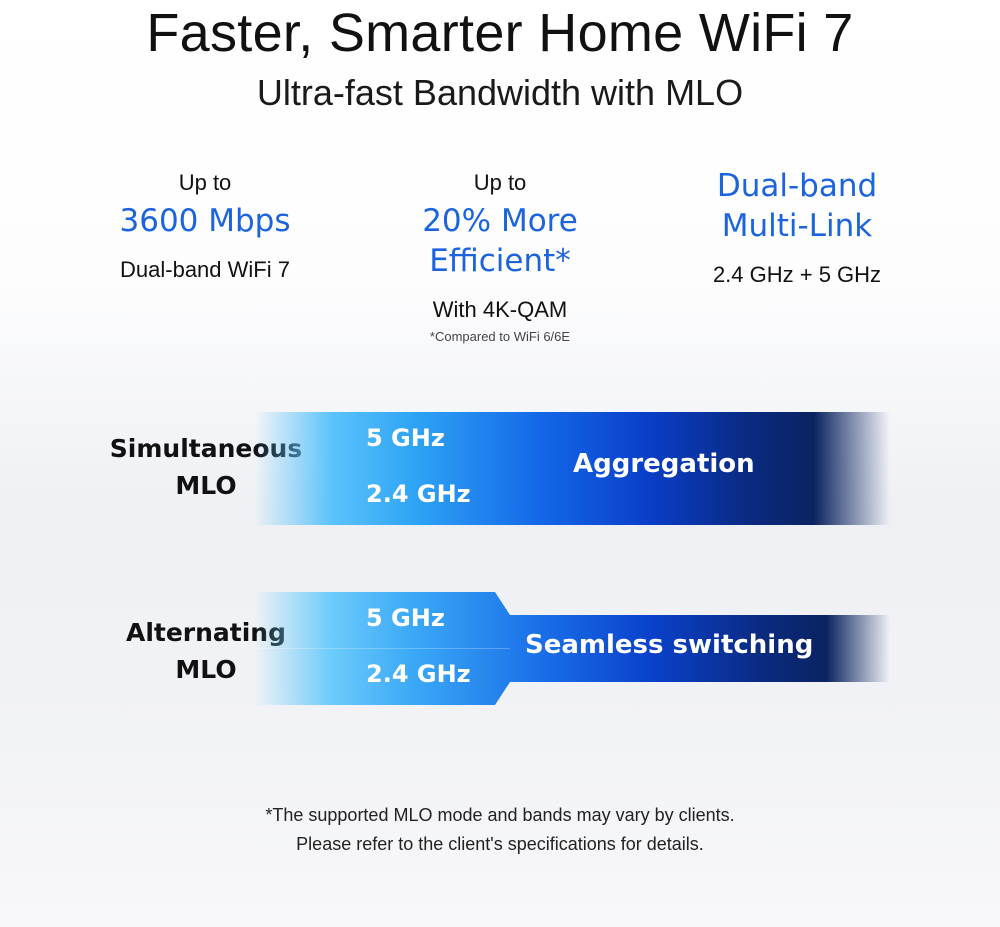 This screenshot has width=1000, height=927. I want to click on feature-detail: With 4K-QAM, so click(500, 309).